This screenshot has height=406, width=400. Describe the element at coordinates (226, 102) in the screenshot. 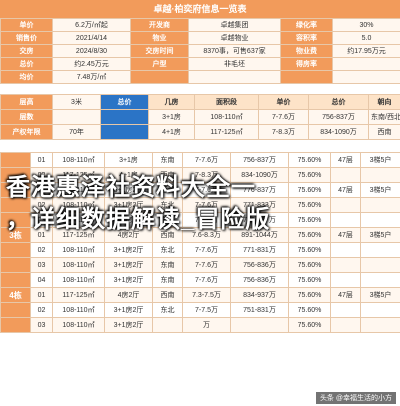

I see `summary-cell: 面积段` at that location.